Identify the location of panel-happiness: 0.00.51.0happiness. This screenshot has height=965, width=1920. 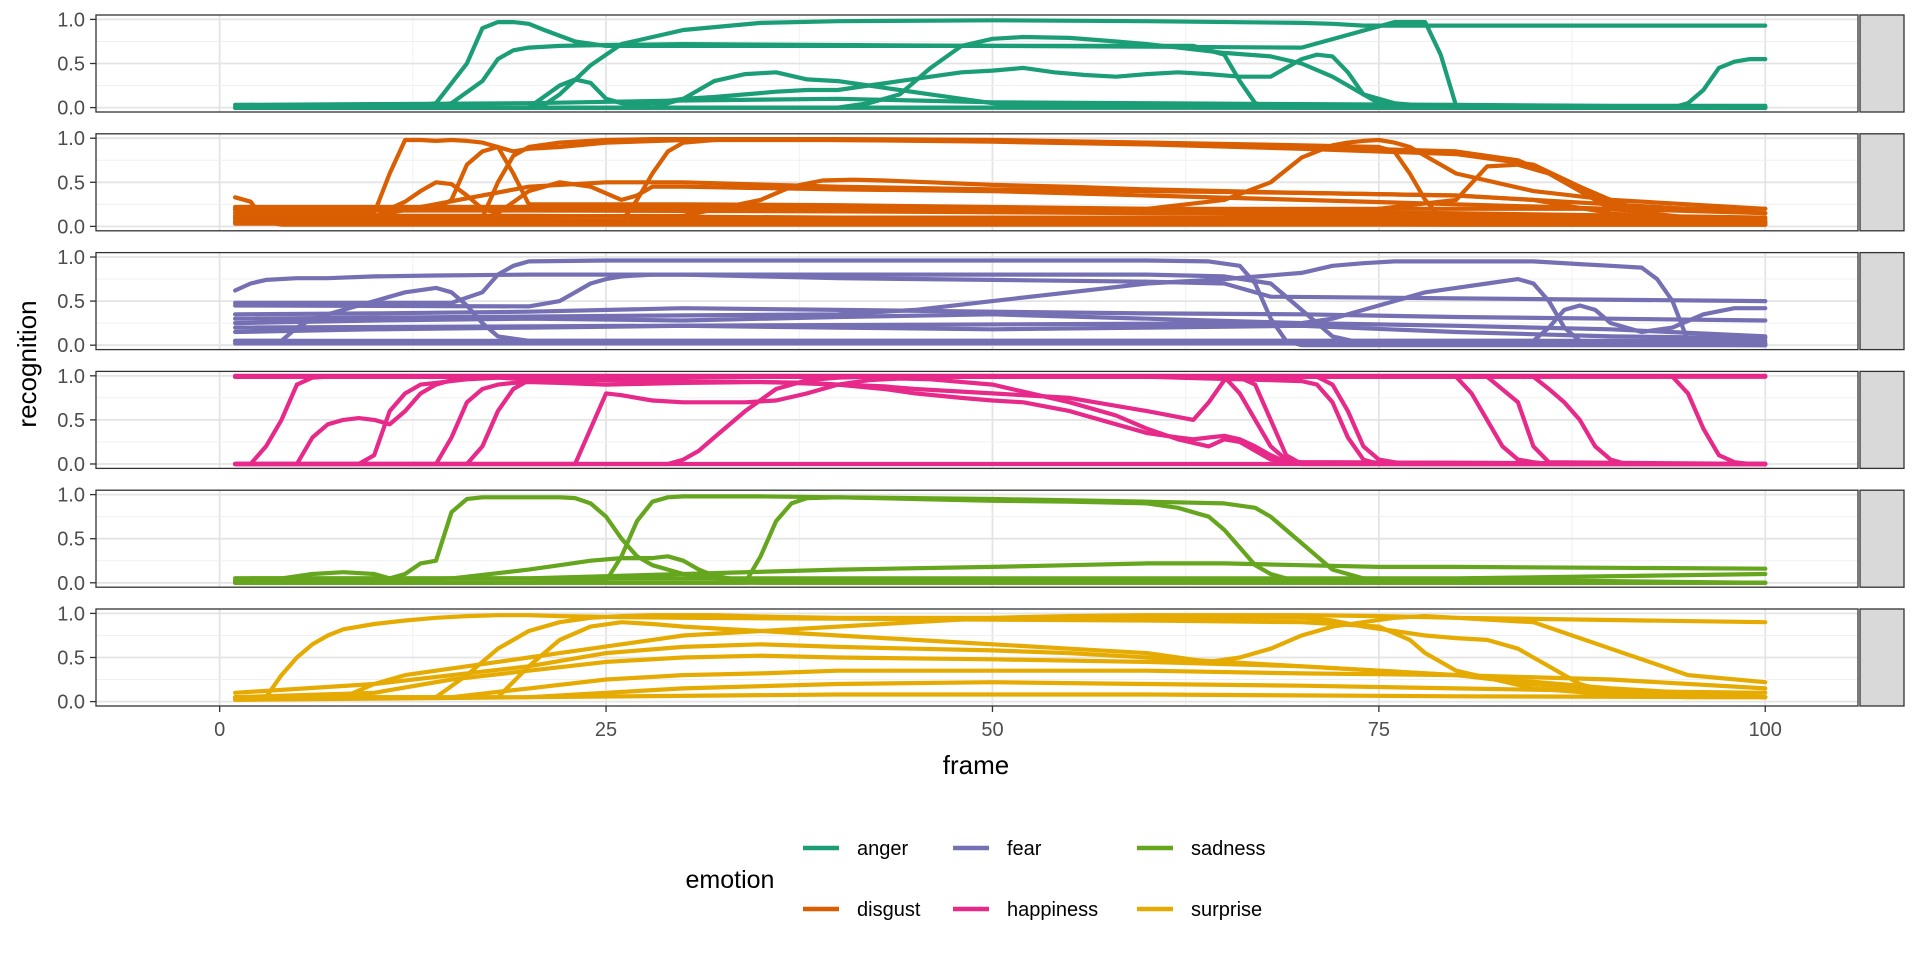
(981, 421).